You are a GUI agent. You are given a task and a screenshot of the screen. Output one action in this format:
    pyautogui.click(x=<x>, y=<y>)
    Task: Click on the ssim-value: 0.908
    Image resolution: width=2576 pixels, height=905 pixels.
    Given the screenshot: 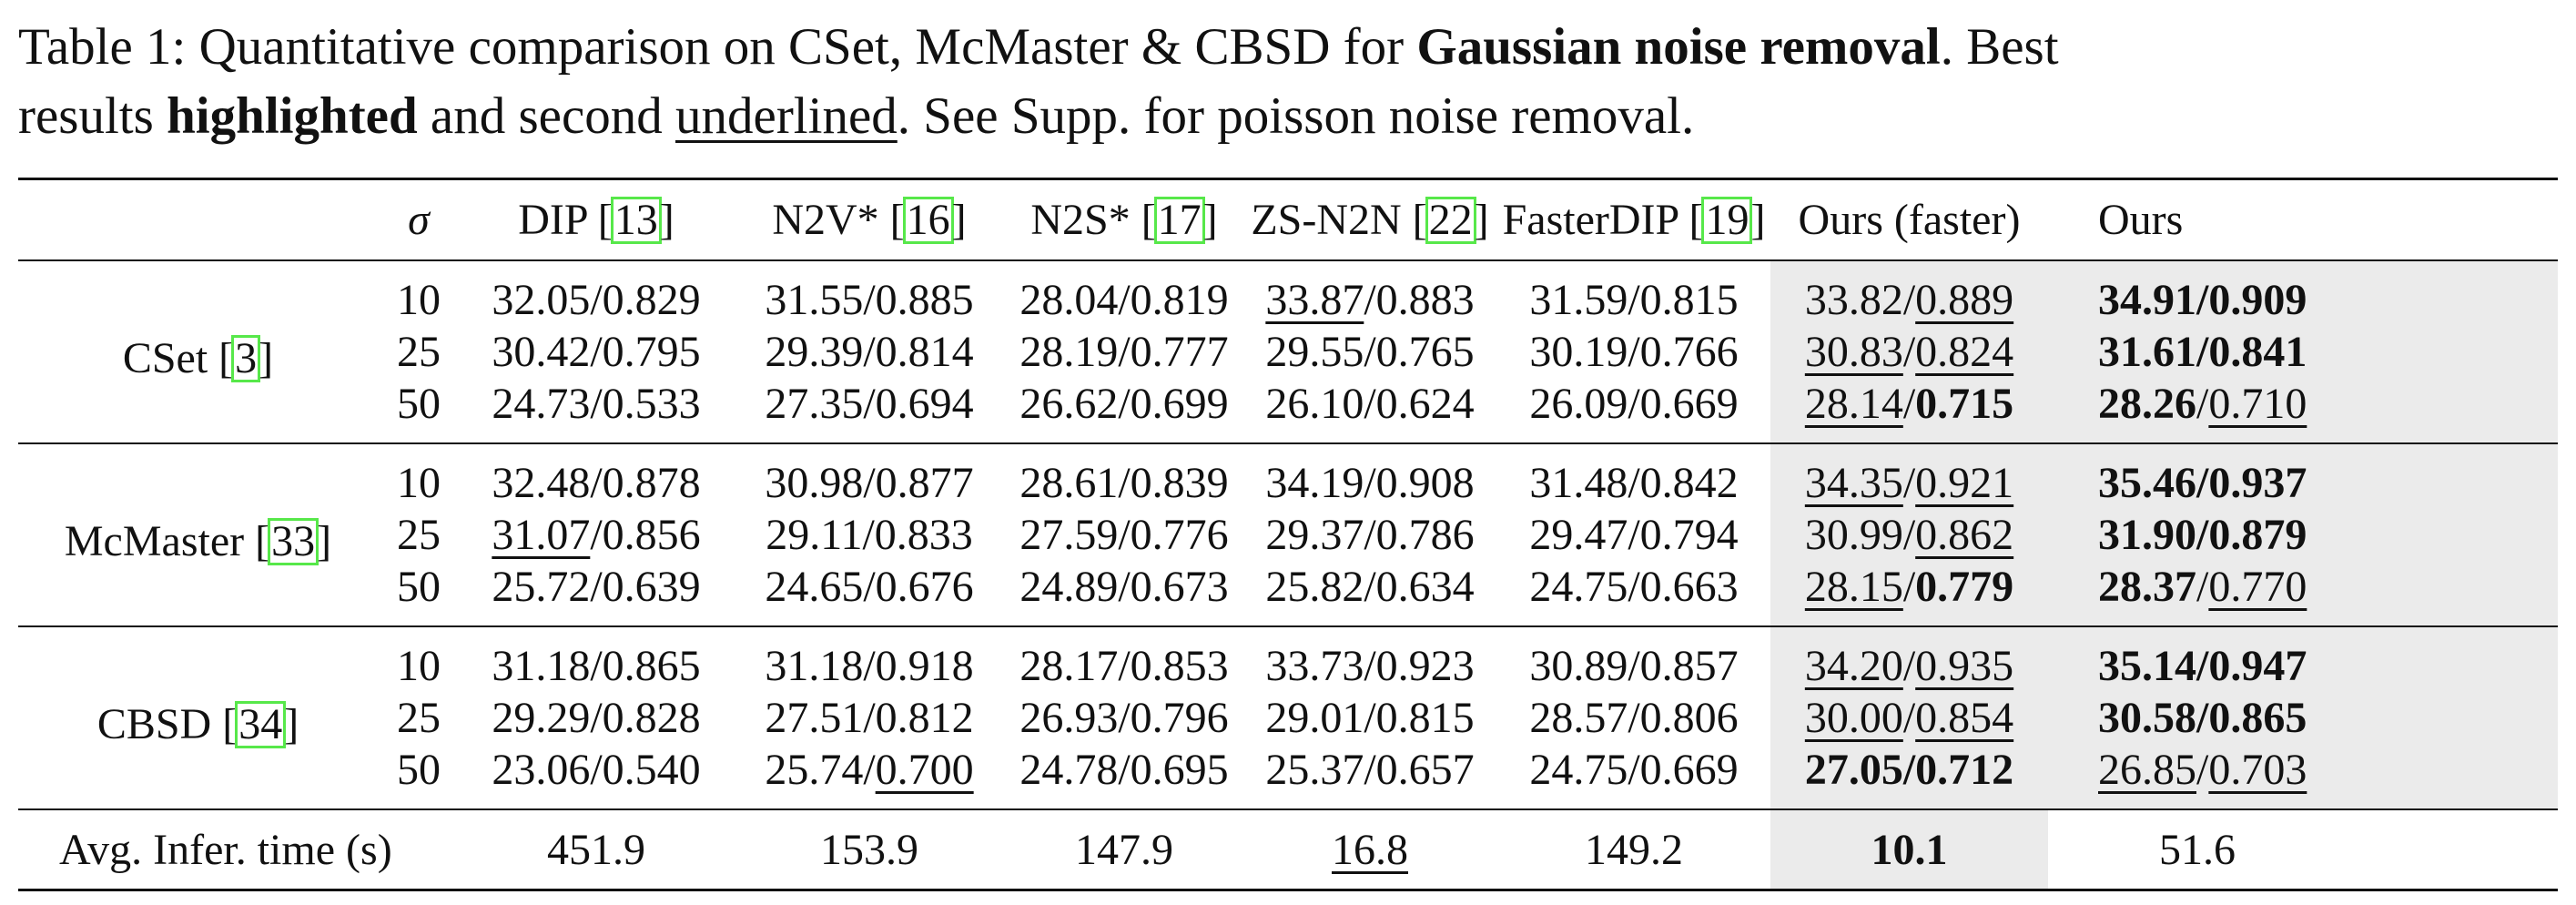 What is the action you would take?
    pyautogui.click(x=1425, y=483)
    